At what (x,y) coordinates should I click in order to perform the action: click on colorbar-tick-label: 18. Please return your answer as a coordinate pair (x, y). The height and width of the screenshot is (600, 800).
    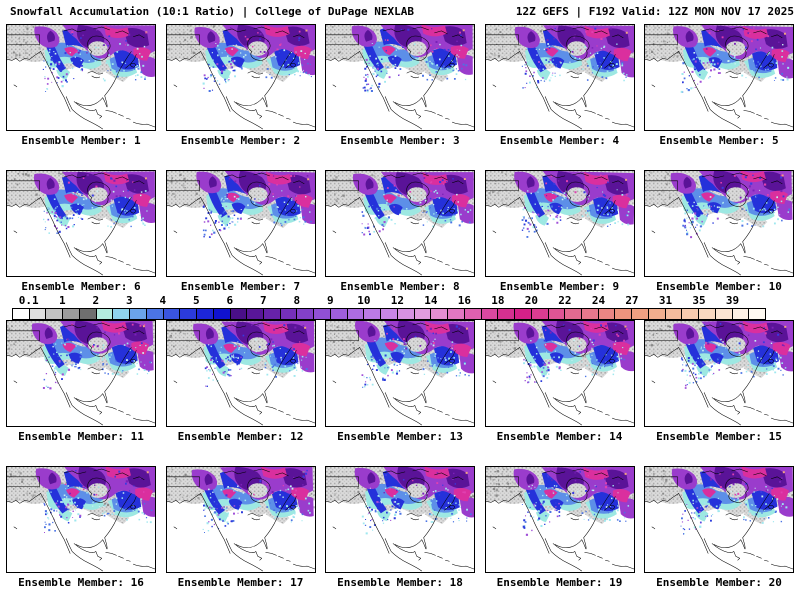
    Looking at the image, I should click on (498, 300).